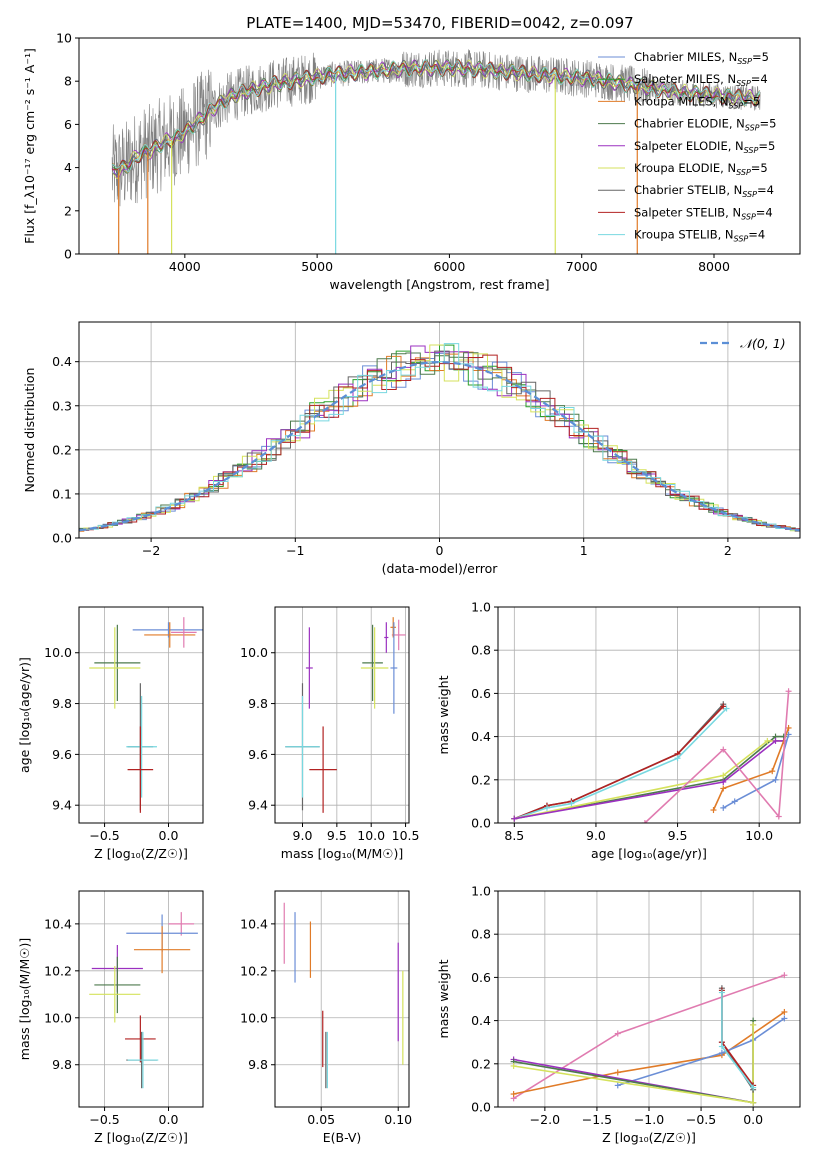 The image size is (819, 1170). What do you see at coordinates (439, 446) in the screenshot?
I see `gaussian-curve` at bounding box center [439, 446].